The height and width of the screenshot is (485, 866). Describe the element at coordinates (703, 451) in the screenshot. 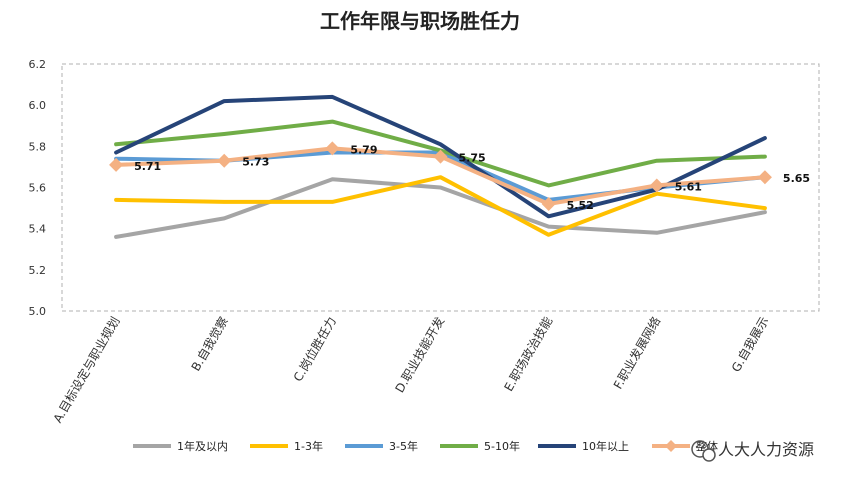

I see `wechat-icon` at that location.